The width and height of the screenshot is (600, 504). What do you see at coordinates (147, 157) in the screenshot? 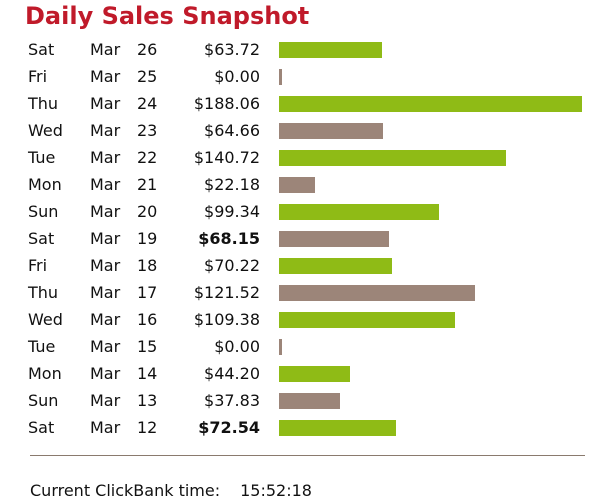
I see `row-date: 22` at bounding box center [147, 157].